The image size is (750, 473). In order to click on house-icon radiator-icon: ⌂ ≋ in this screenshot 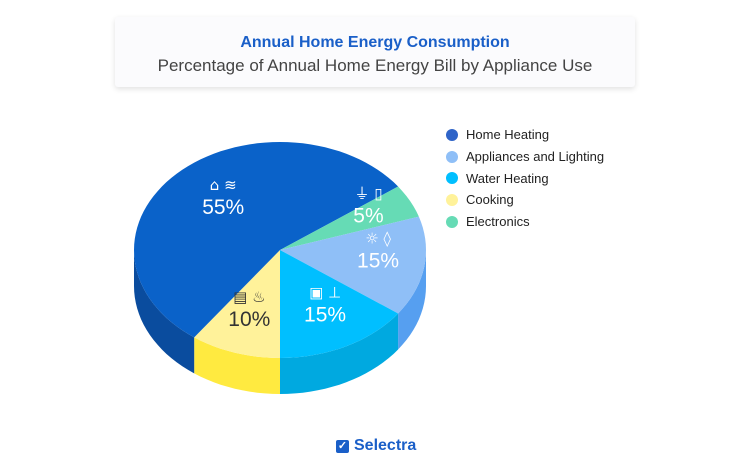, I will do `click(223, 185)`.